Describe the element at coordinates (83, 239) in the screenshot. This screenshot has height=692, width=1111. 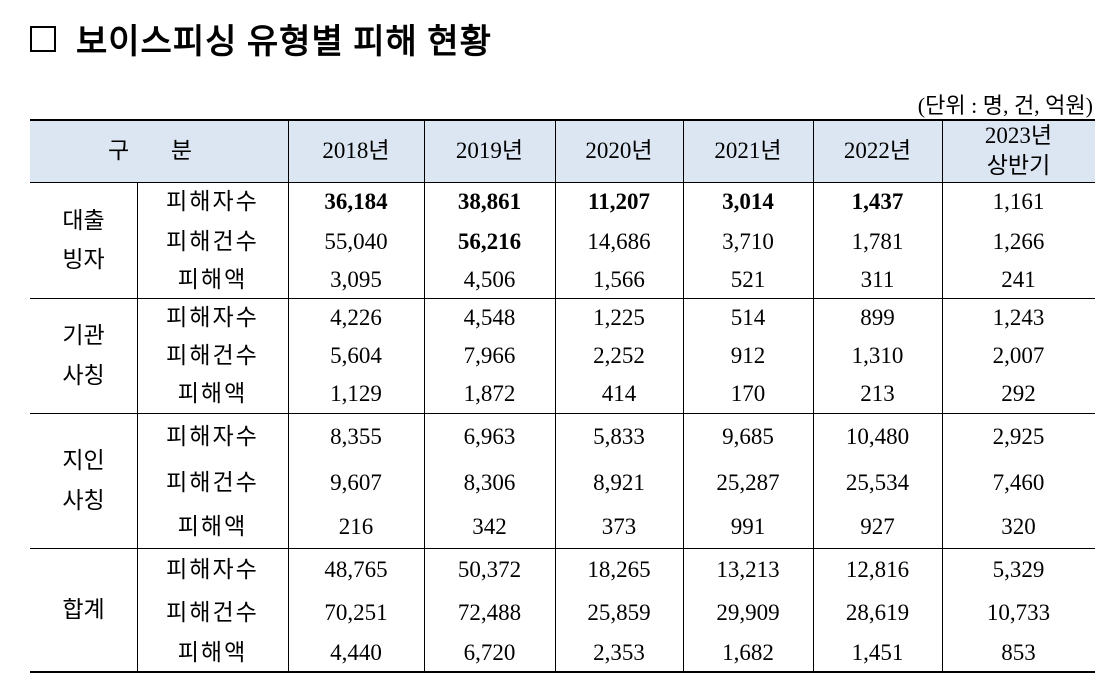
I see `group-label: 대출 빙자` at that location.